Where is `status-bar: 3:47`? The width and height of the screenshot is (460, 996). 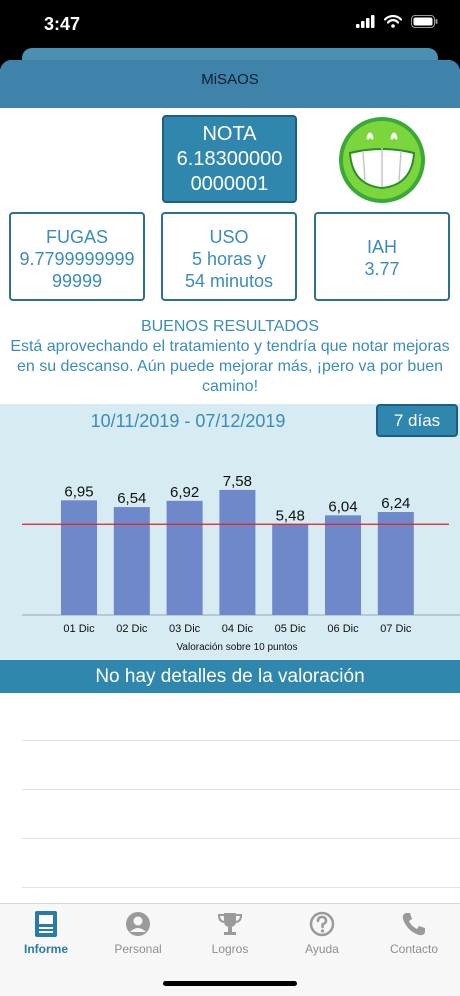 status-bar: 3:47 is located at coordinates (230, 24).